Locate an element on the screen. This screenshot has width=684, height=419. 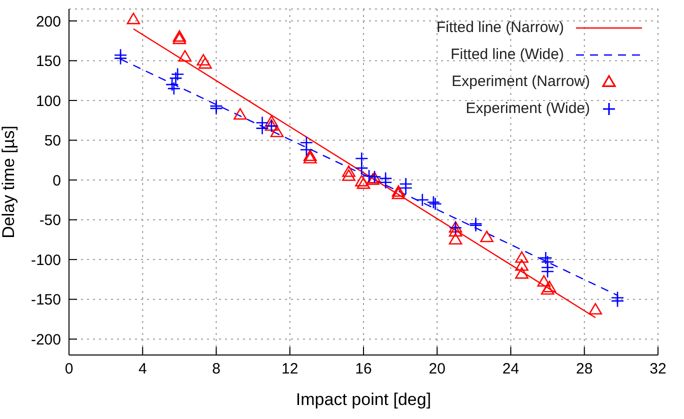
y-axis-title: Delay time [µs] is located at coordinates (9, 182).